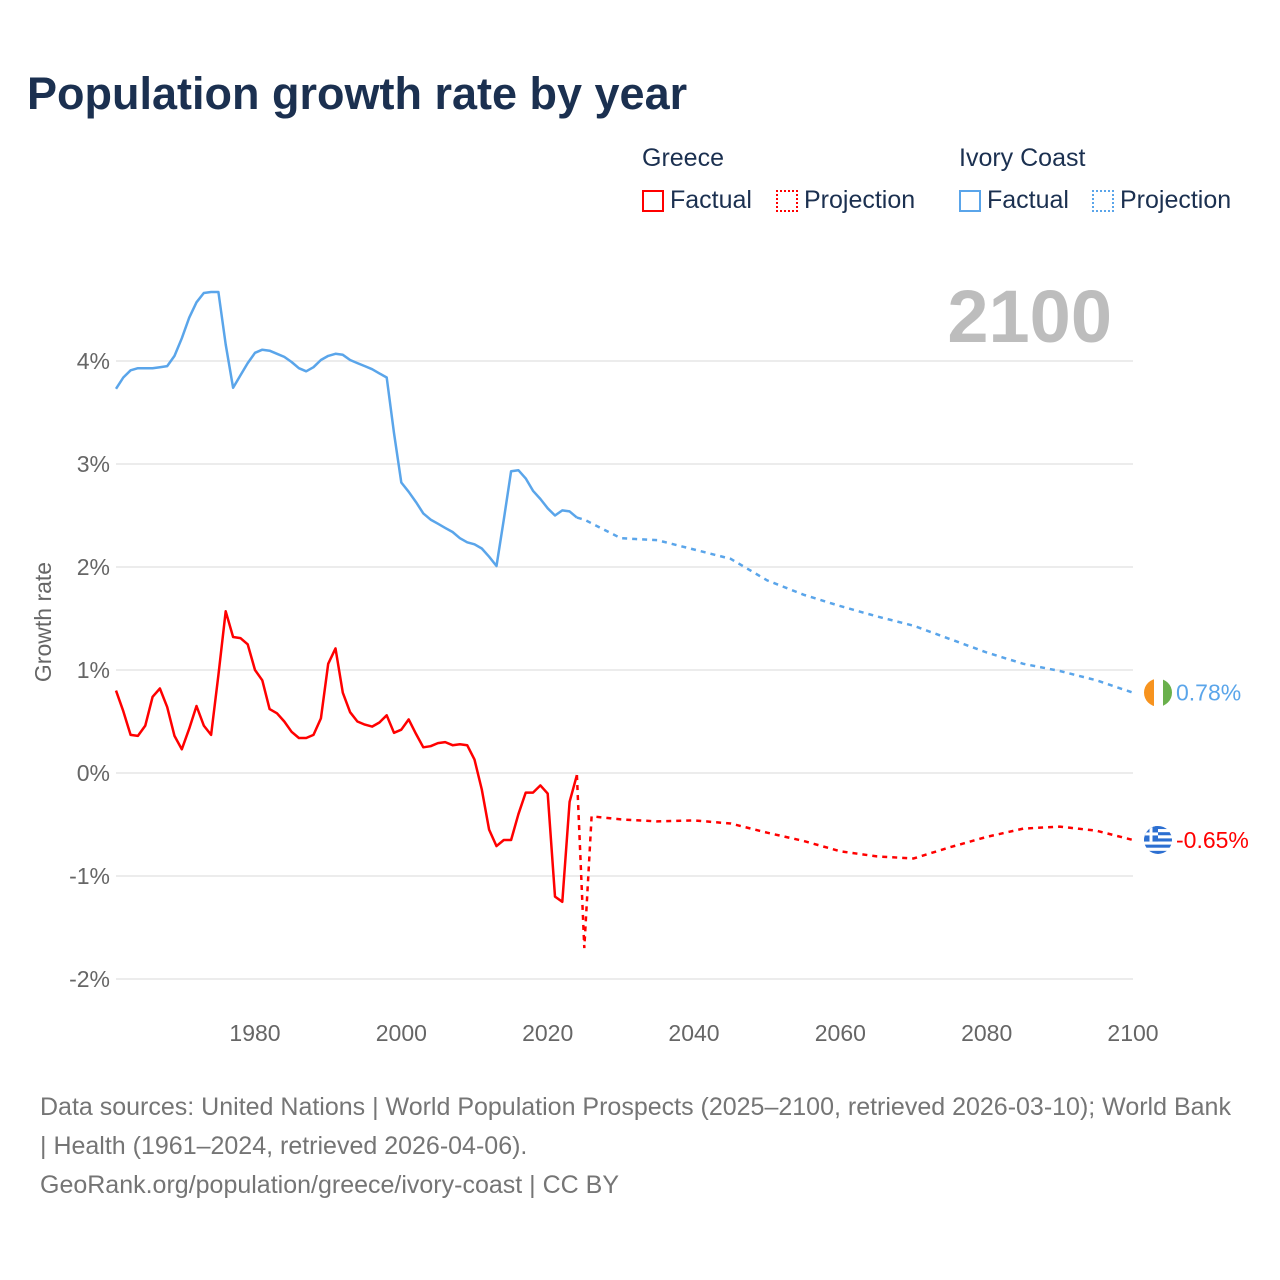 The height and width of the screenshot is (1280, 1280). I want to click on legend-ivory-coast-factual: Factual, so click(1014, 200).